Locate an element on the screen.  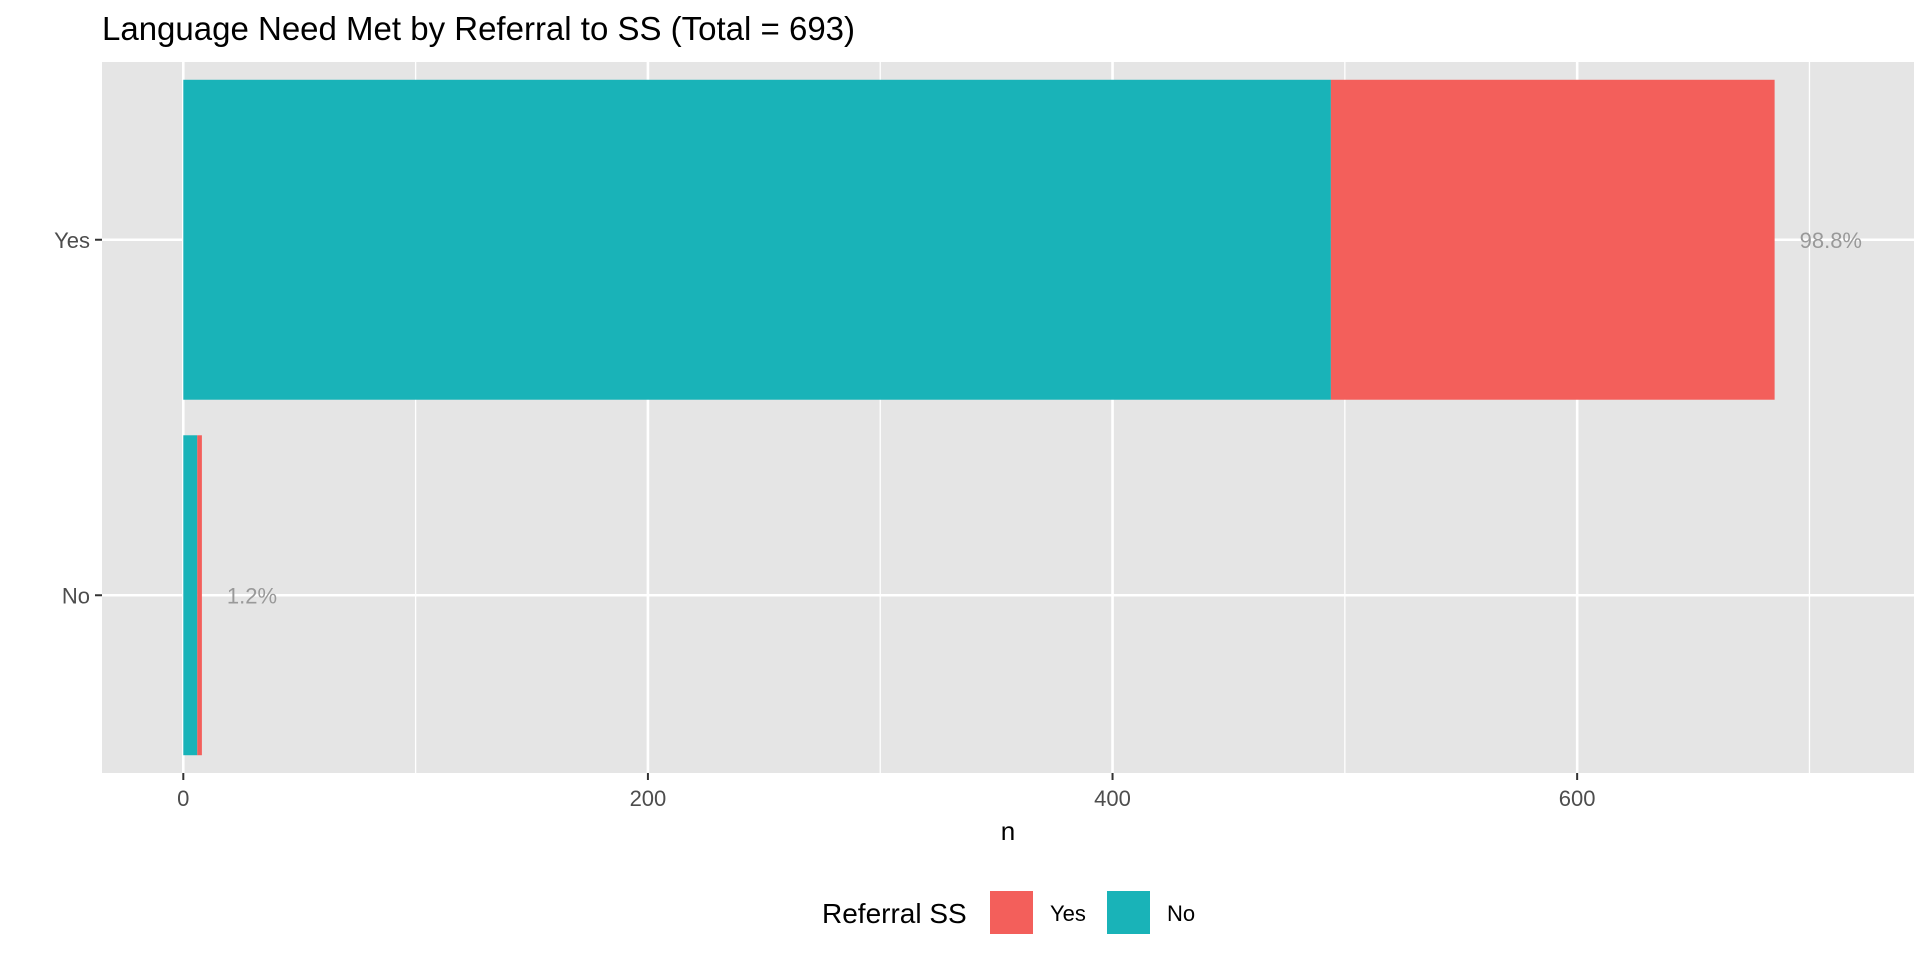
x-tick-label: 0 is located at coordinates (183, 798).